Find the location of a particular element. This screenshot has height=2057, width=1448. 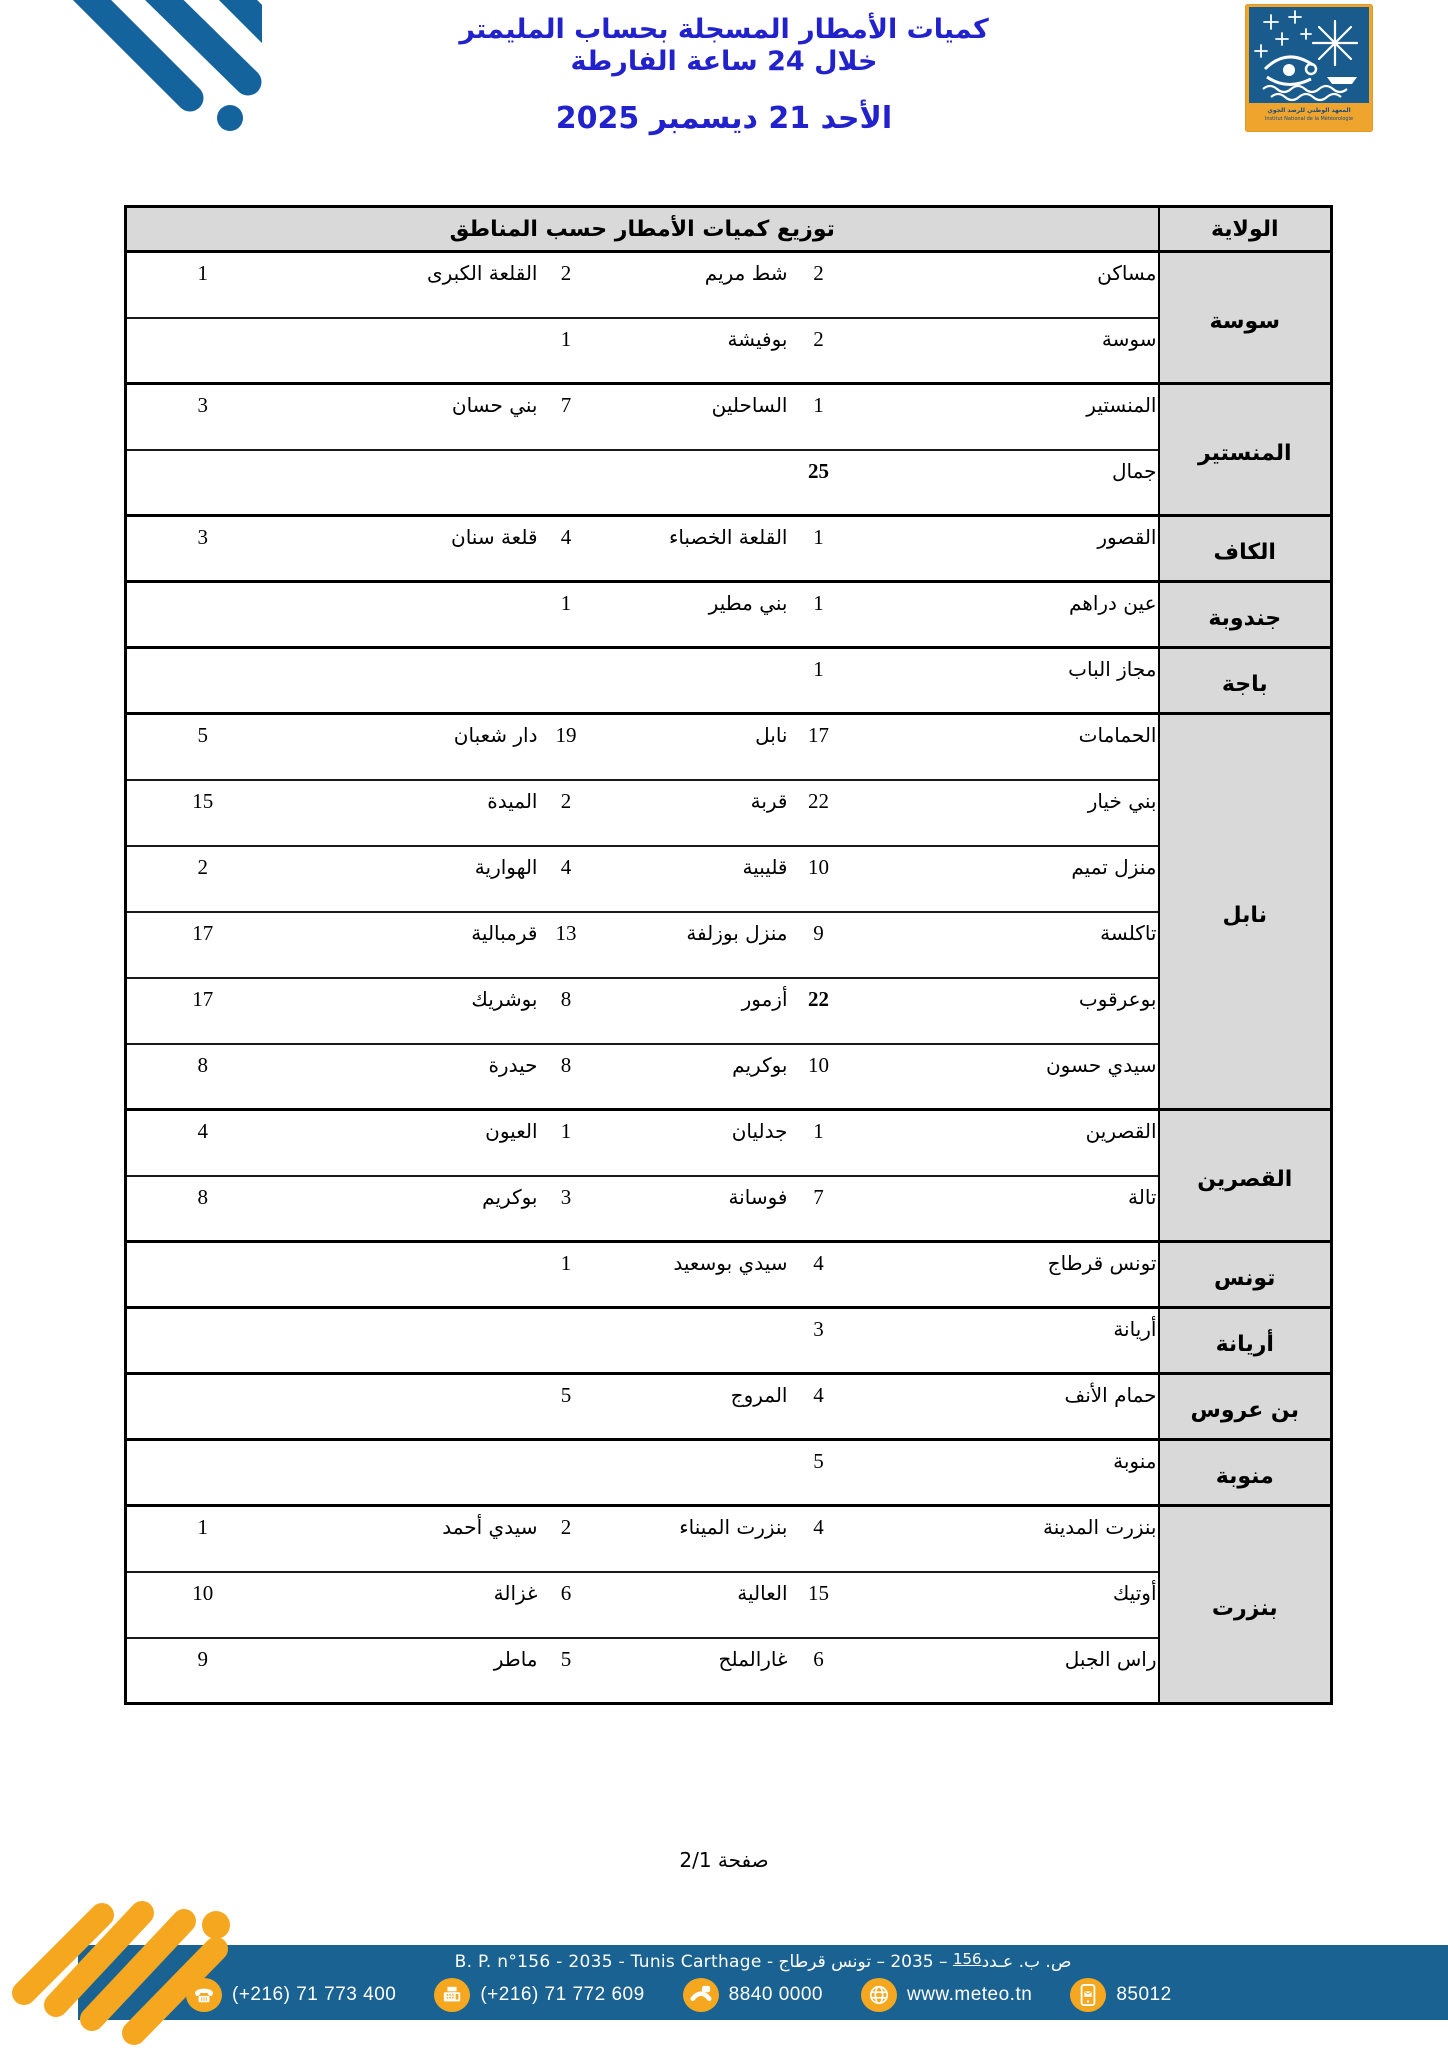

region-name-cell: القصرين is located at coordinates (1003, 1142).